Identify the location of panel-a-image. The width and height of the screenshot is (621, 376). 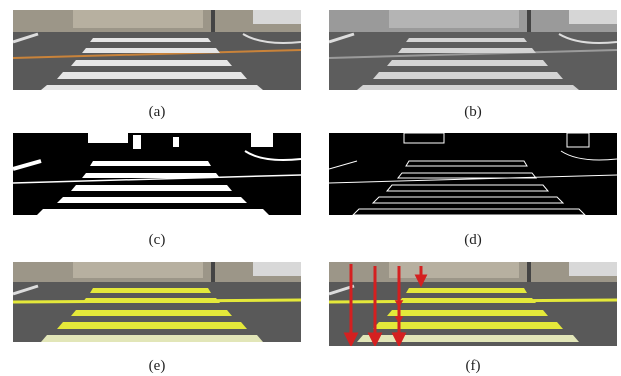
(157, 50).